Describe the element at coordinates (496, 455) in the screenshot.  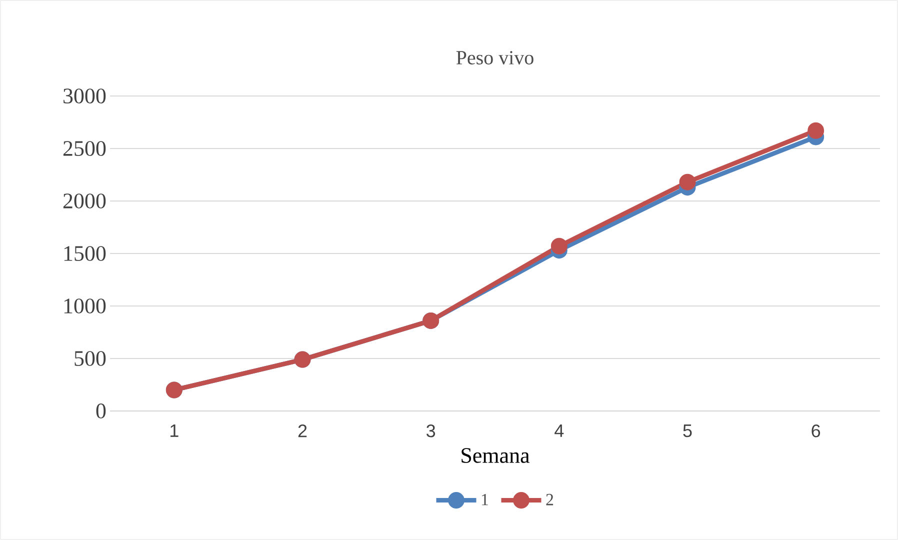
I see `x-axis-title: Semana` at that location.